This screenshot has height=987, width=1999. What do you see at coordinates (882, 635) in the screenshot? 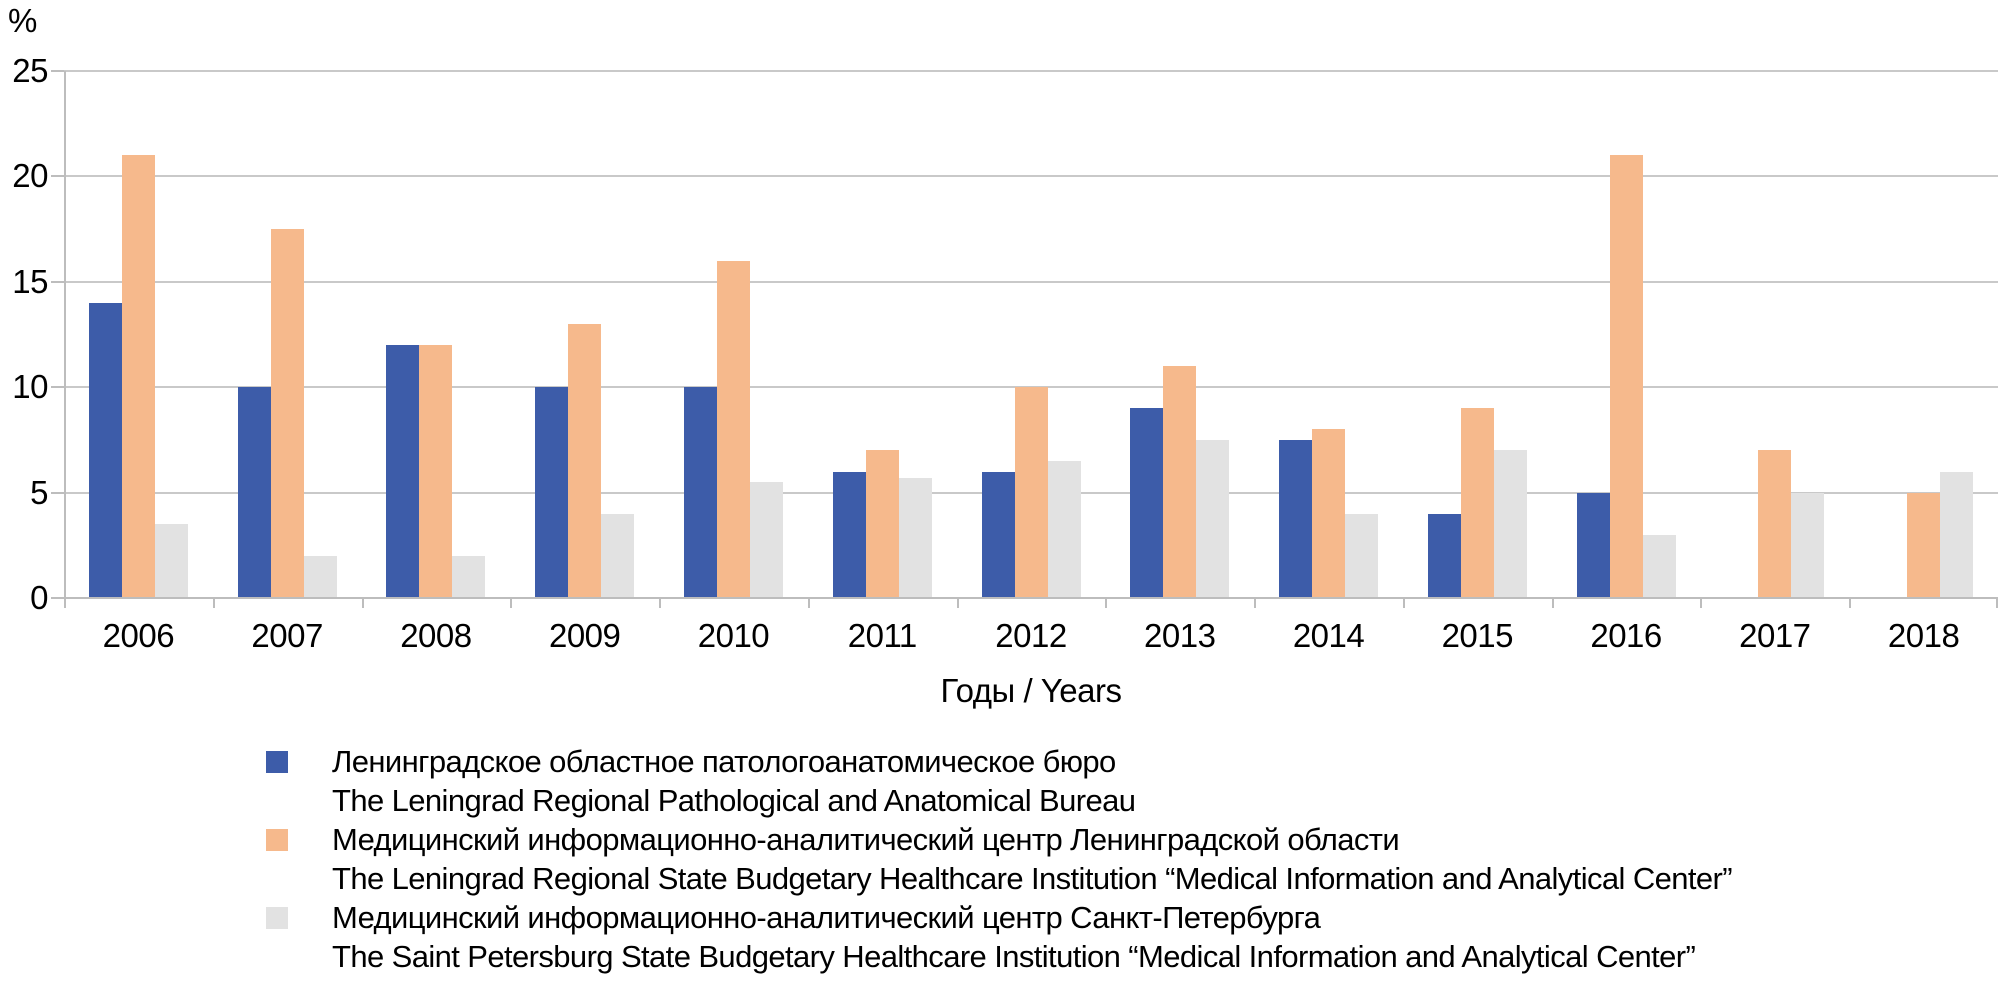
I see `year-label-2011: 2011` at bounding box center [882, 635].